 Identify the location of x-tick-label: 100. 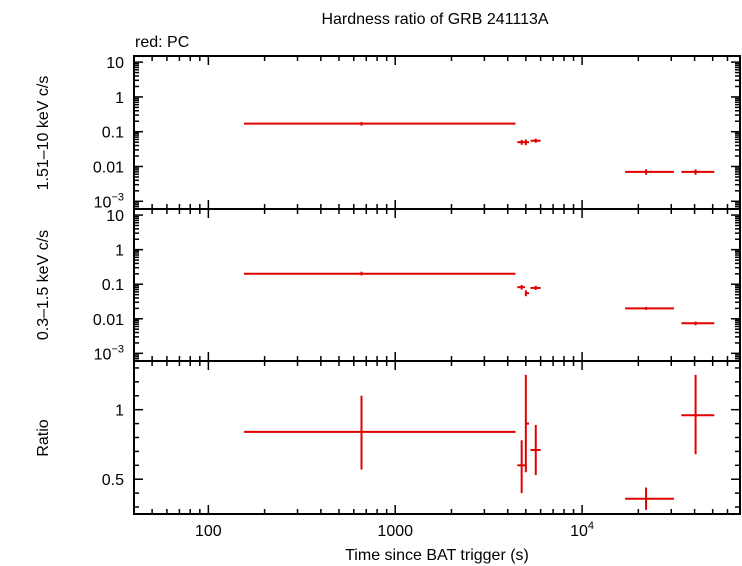
(208, 531).